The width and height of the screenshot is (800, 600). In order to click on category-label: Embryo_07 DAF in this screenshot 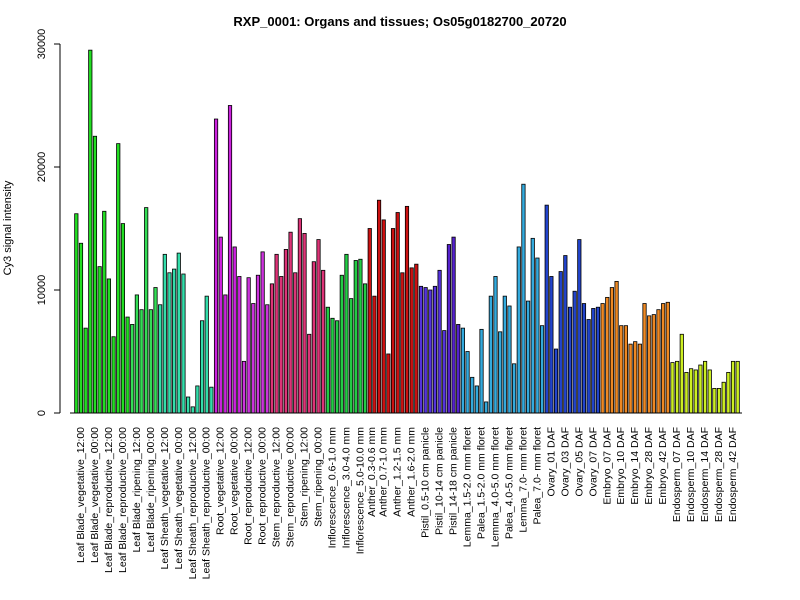, I will do `click(607, 466)`.